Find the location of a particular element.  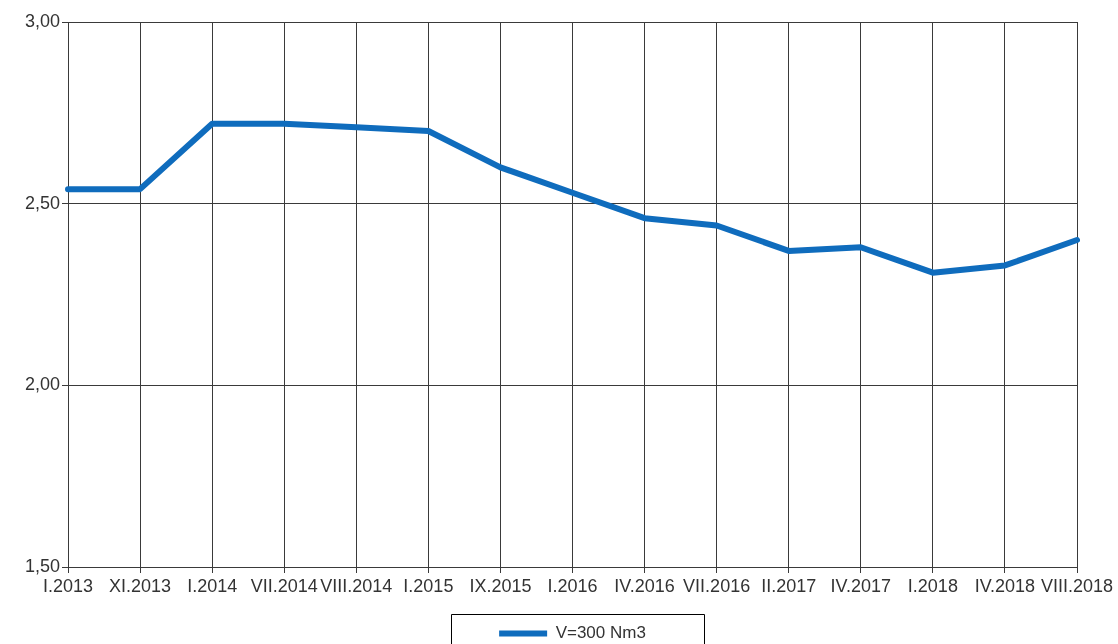

x-tick-label: IV.2016 is located at coordinates (644, 585).